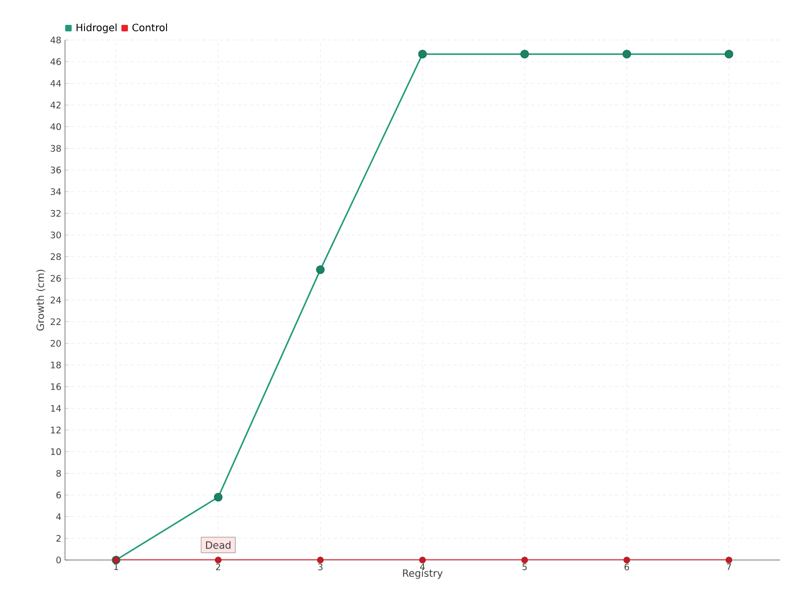 The width and height of the screenshot is (800, 600). What do you see at coordinates (55, 278) in the screenshot?
I see `y-tick-label: 26` at bounding box center [55, 278].